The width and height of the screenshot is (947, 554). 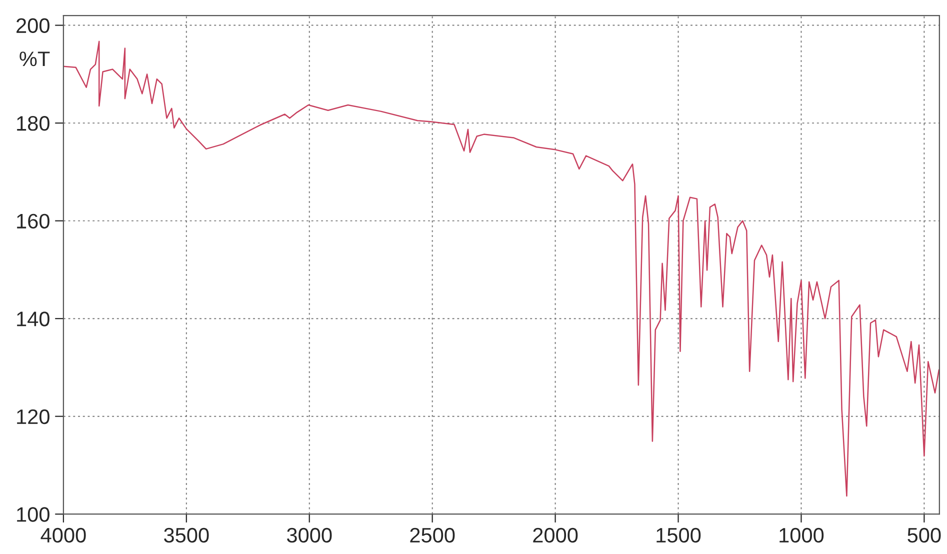 What do you see at coordinates (33, 221) in the screenshot?
I see `y-tick-label: 160` at bounding box center [33, 221].